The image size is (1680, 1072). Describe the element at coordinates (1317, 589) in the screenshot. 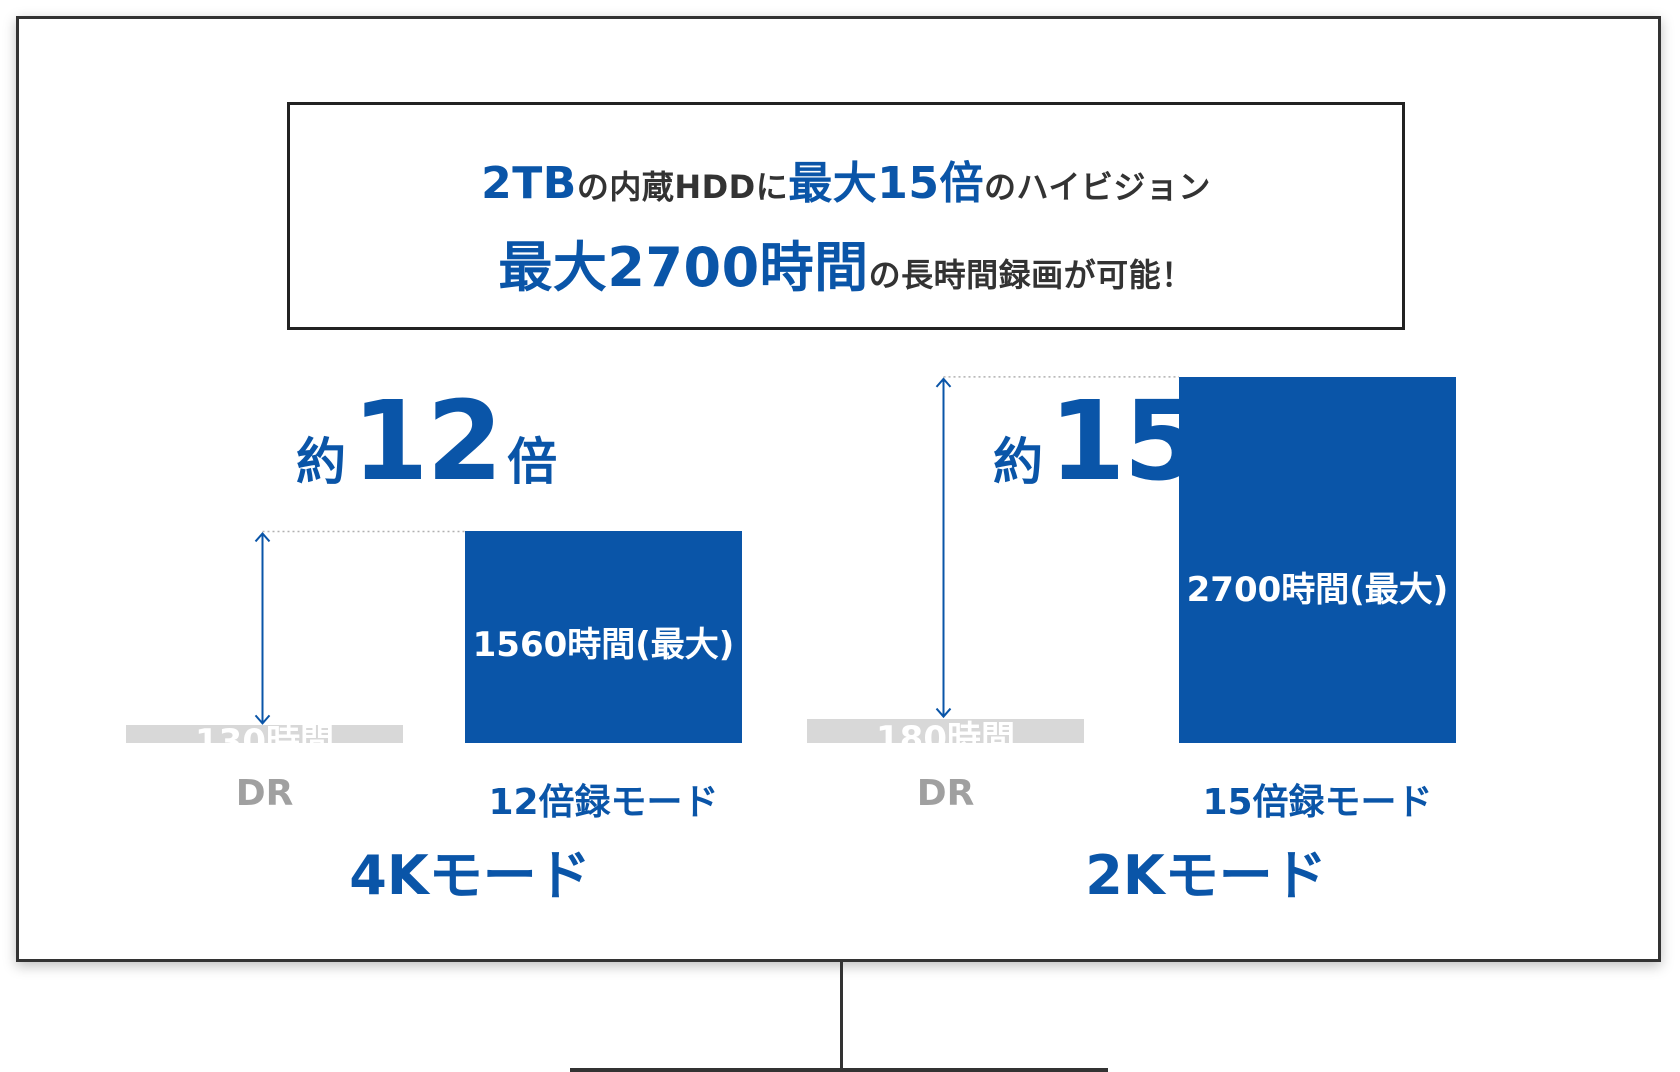

I see `bar-value-label: 2700時間(最大)` at that location.